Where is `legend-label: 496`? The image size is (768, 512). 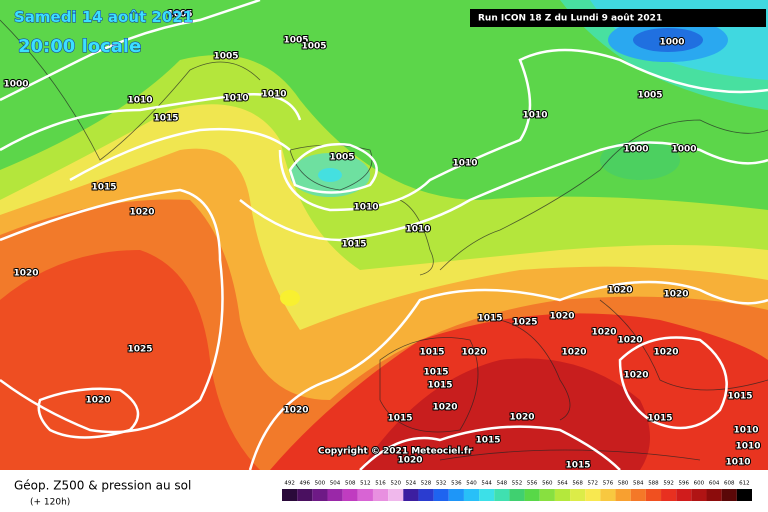 legend-label: 496 is located at coordinates (304, 484).